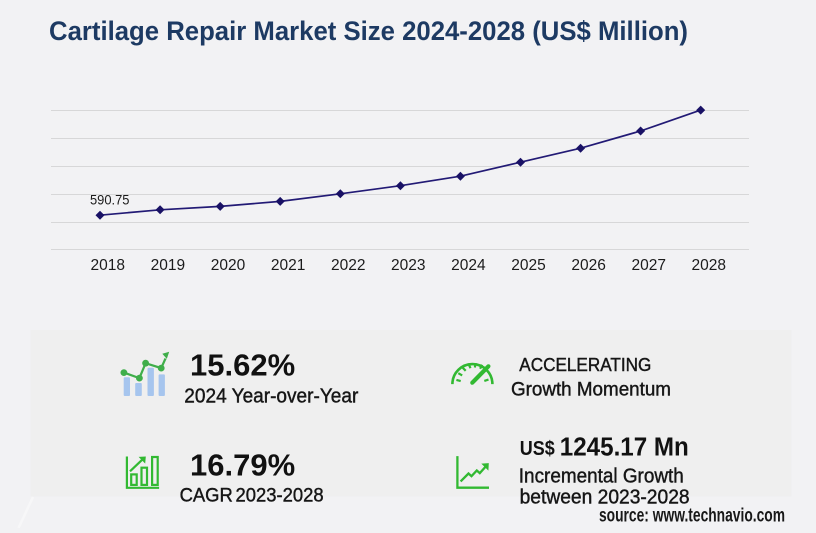  What do you see at coordinates (624, 447) in the screenshot?
I see `svg-text: 1245.17 Mn` at bounding box center [624, 447].